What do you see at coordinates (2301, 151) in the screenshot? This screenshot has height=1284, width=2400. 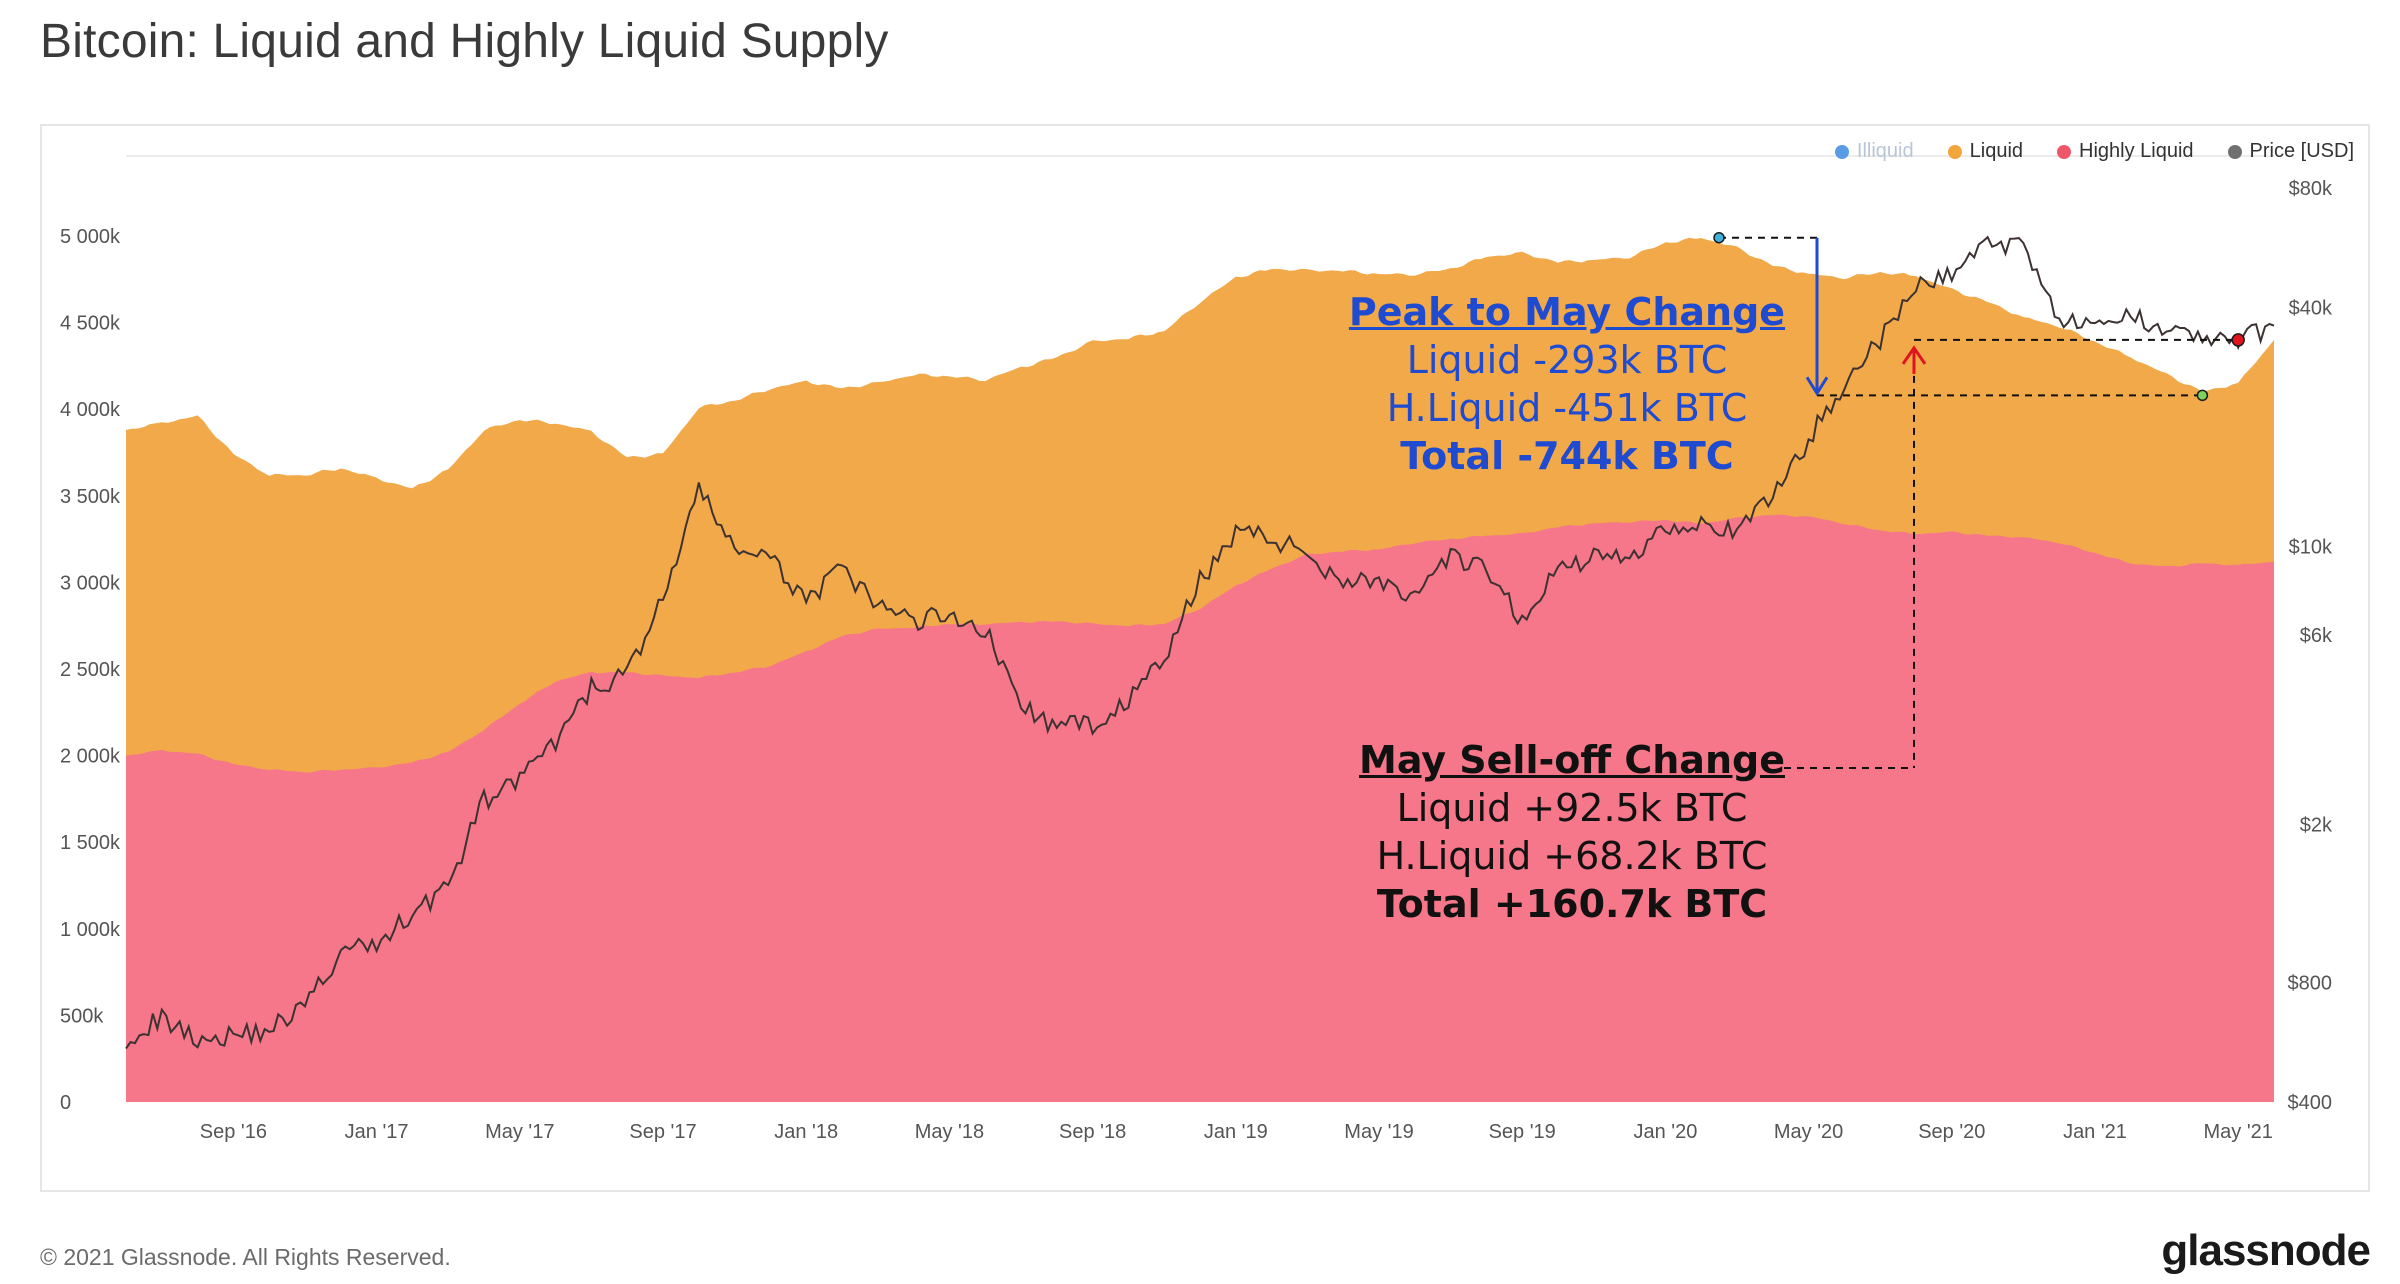 I see `legend-label: Price [USD]` at bounding box center [2301, 151].